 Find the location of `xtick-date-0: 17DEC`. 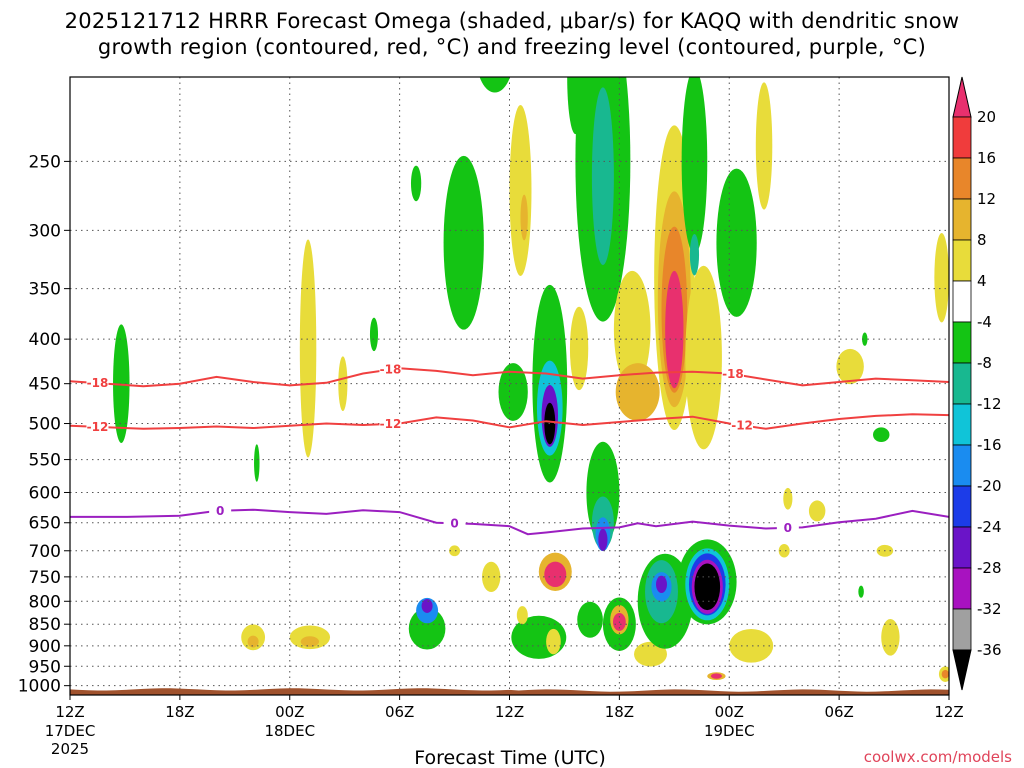

xtick-date-0: 17DEC is located at coordinates (70, 731).